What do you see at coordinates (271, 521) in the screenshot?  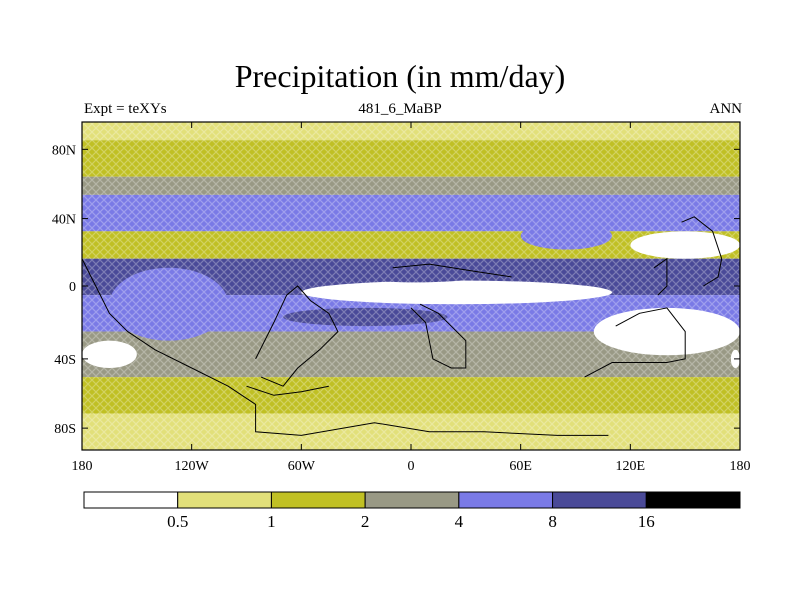 I see `colorbar-label-1: 1` at bounding box center [271, 521].